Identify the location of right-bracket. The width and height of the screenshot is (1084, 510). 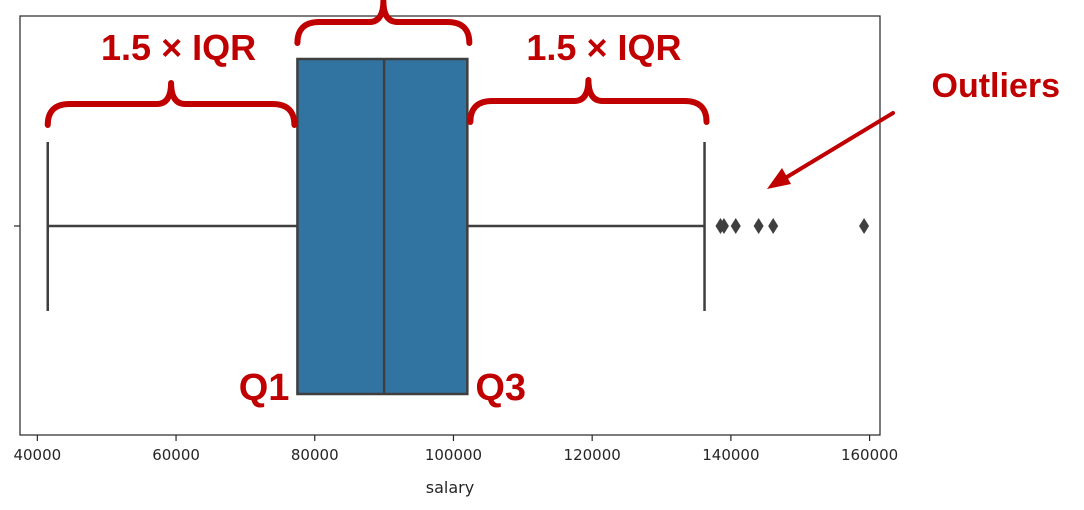
(588, 101).